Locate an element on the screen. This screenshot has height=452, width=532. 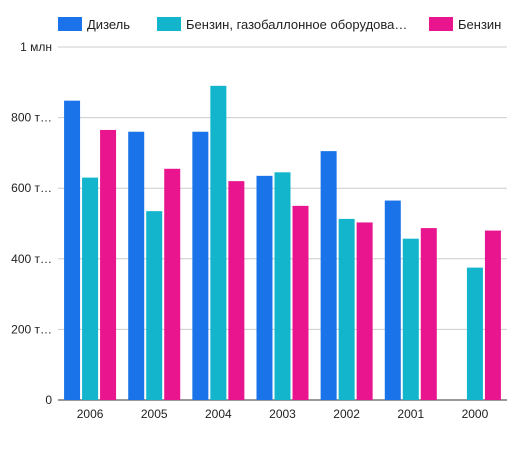
x-tick-label: 2000 is located at coordinates (475, 414).